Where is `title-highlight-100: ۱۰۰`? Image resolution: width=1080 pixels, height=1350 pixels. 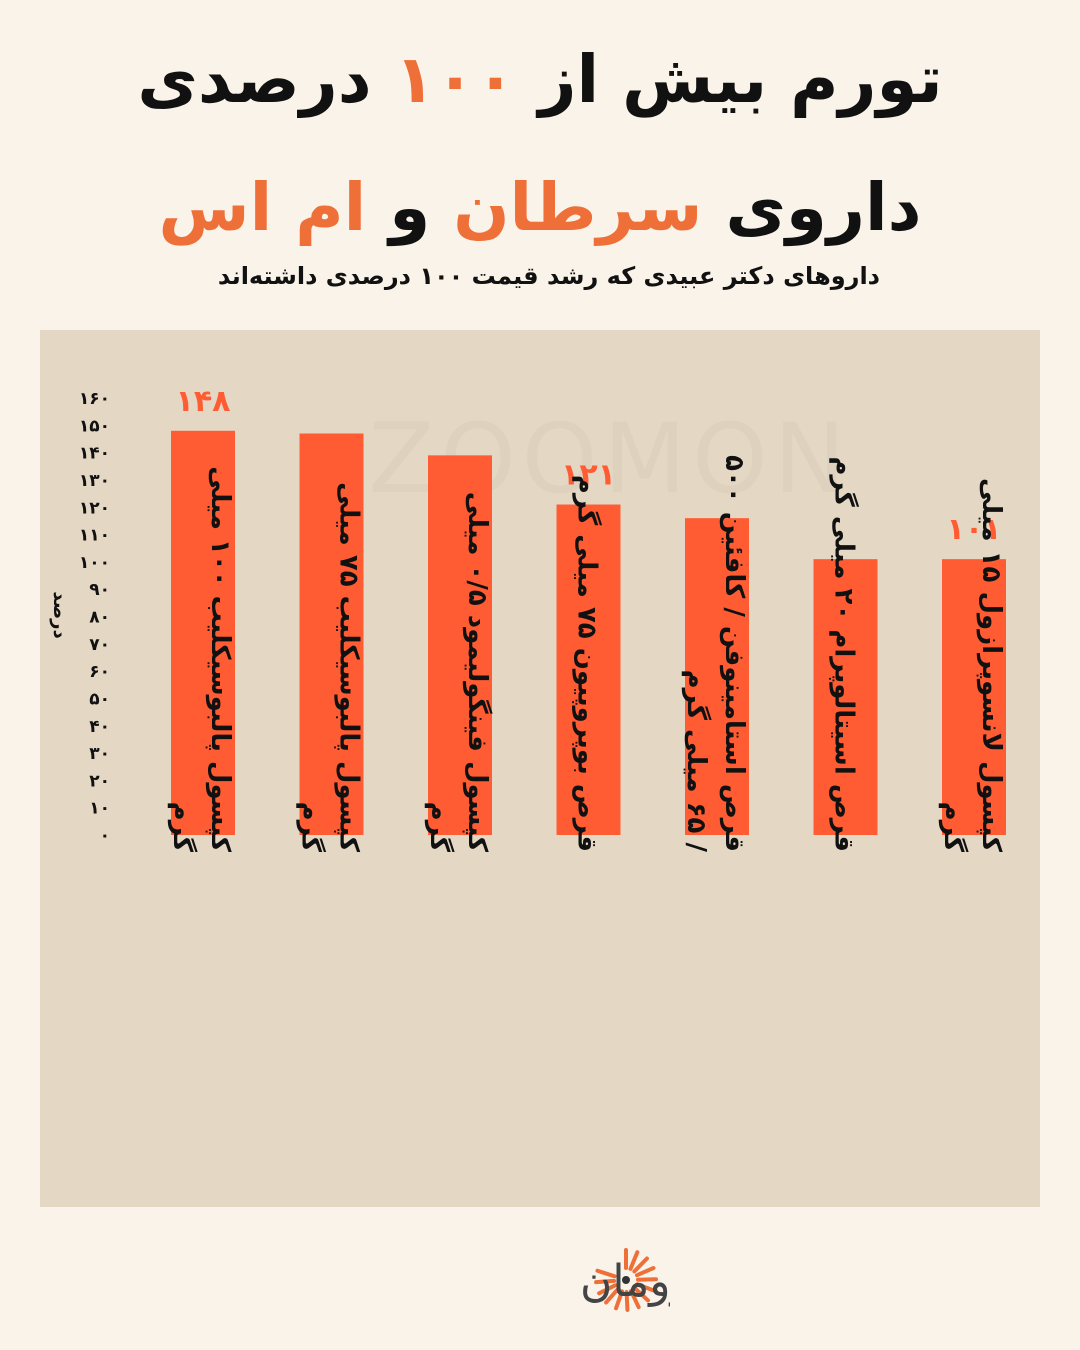
title-highlight-100: ۱۰۰ is located at coordinates (455, 79).